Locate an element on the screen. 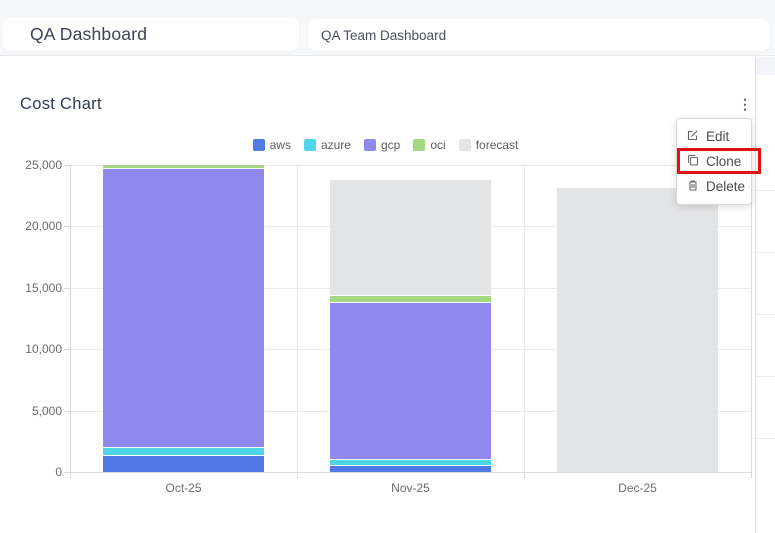 The width and height of the screenshot is (775, 533). dashboard-name-value: QA Team Dashboard is located at coordinates (384, 35).